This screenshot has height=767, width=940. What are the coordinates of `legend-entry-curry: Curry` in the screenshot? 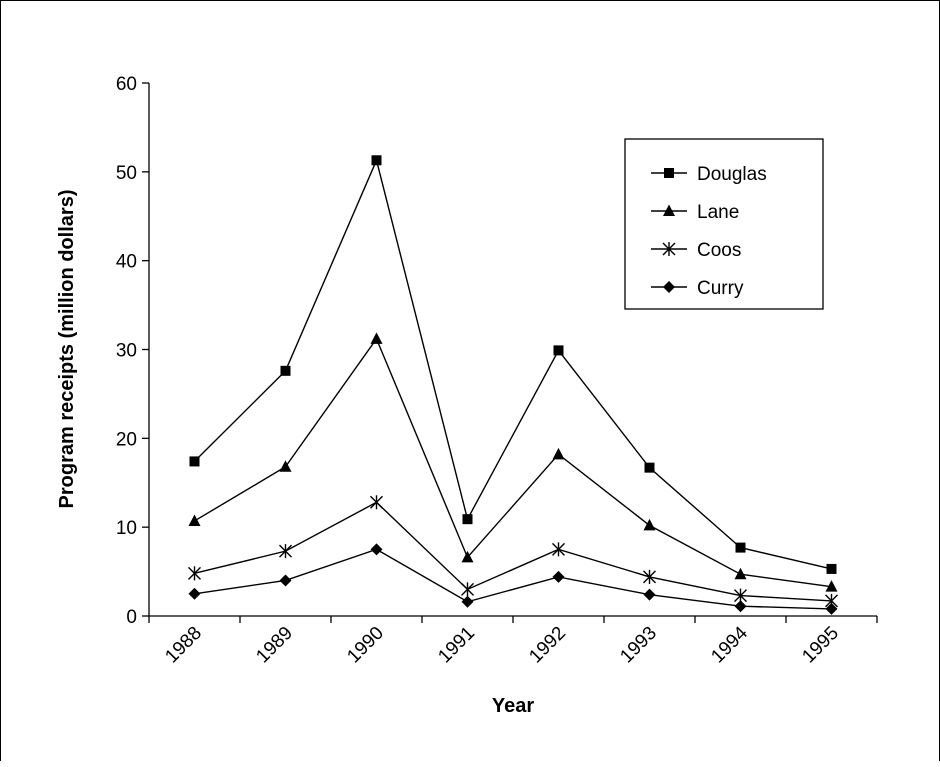 It's located at (697, 288).